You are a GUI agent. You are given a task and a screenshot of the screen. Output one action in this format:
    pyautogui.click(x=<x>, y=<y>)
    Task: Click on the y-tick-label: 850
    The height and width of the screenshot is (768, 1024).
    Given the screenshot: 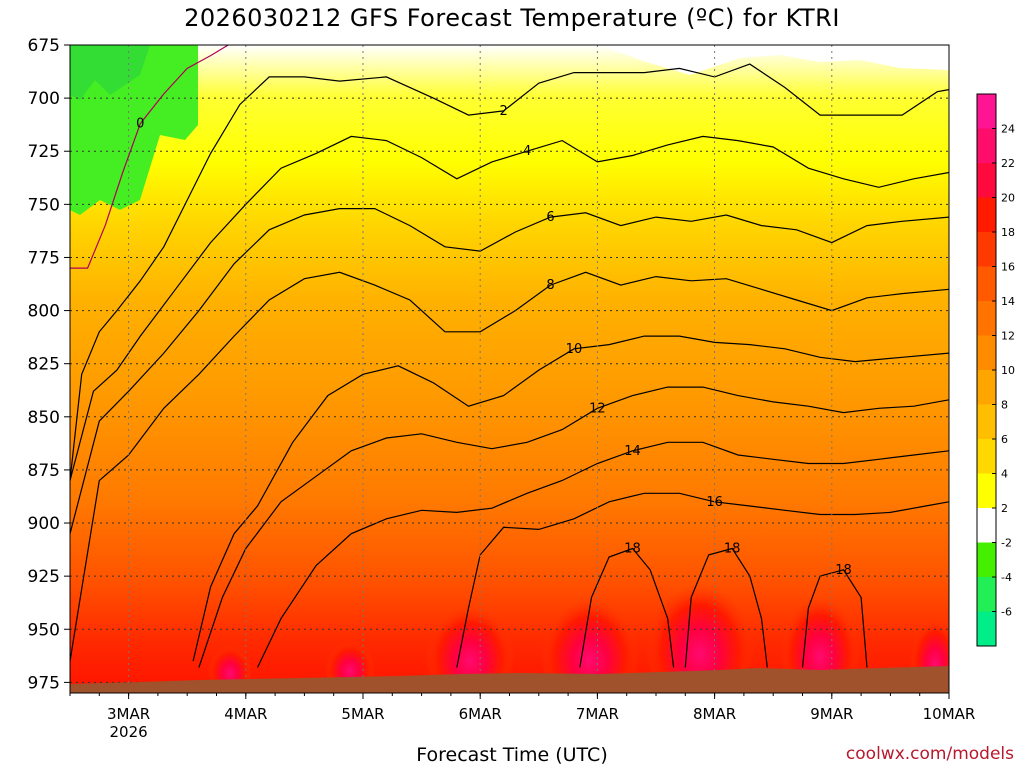 What is the action you would take?
    pyautogui.click(x=44, y=418)
    